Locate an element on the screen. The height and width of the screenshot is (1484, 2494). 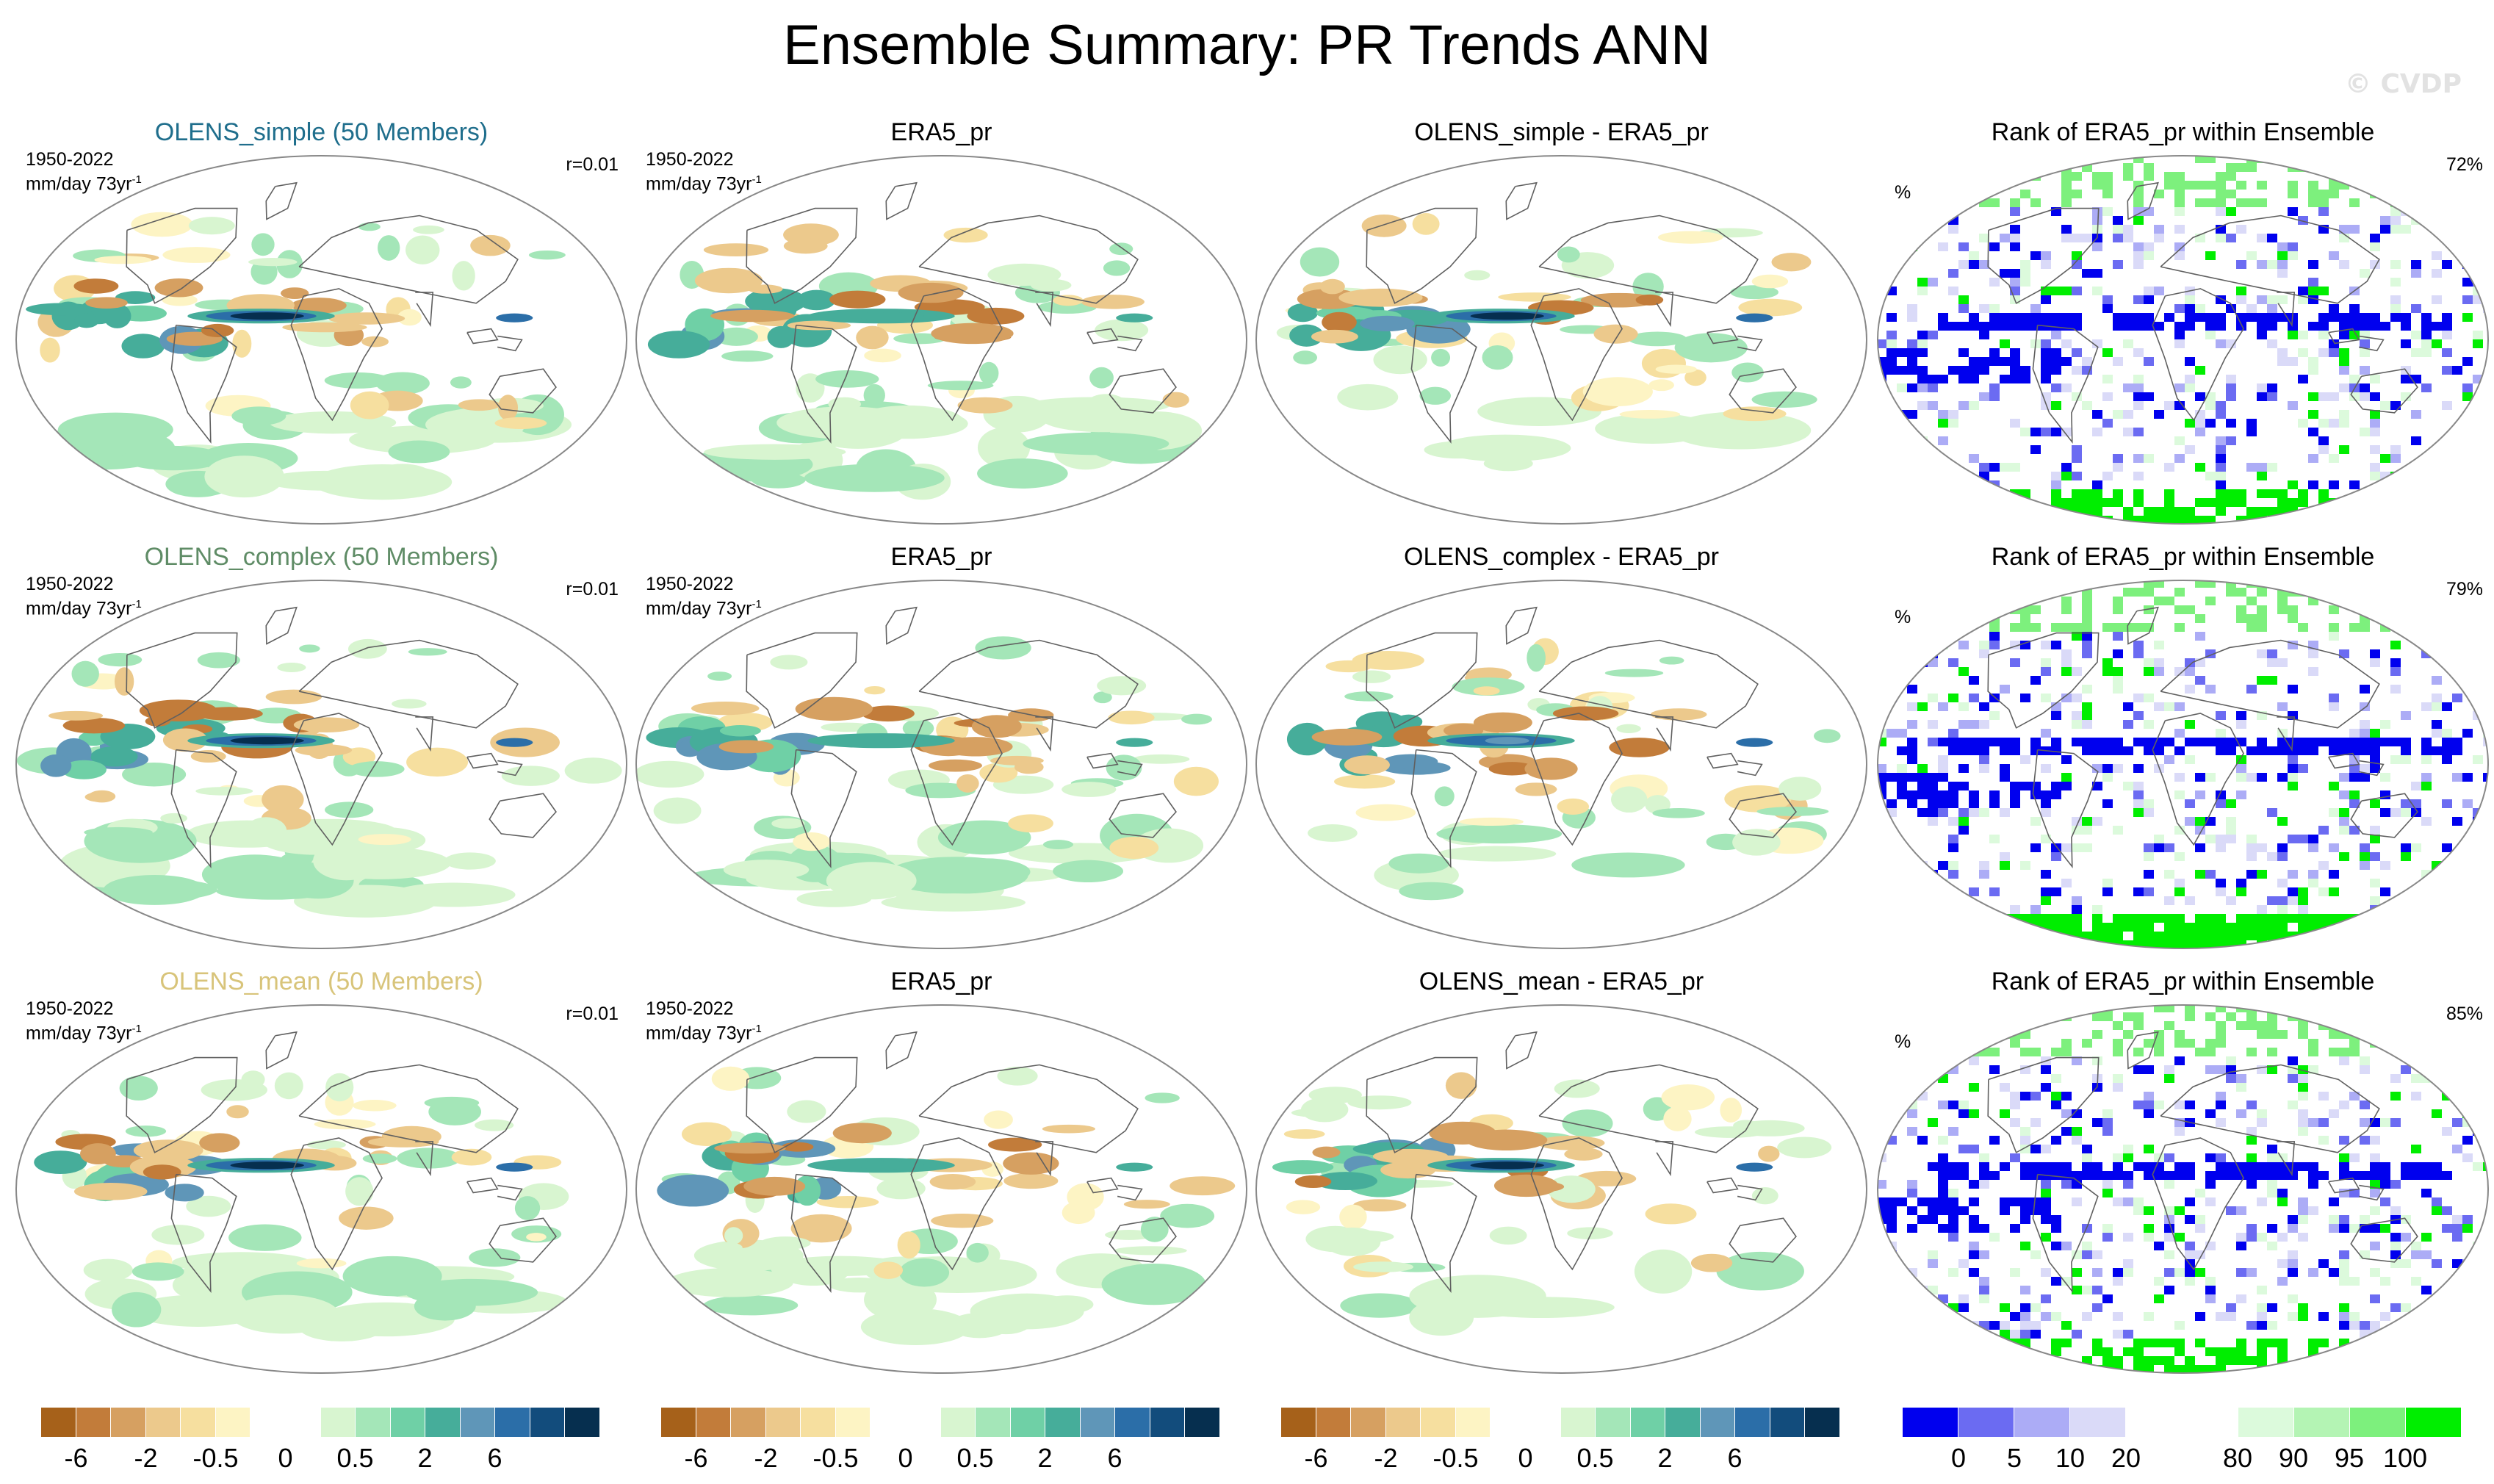
panel-title: OLENS_complex - ERA5_pr is located at coordinates (1561, 557).